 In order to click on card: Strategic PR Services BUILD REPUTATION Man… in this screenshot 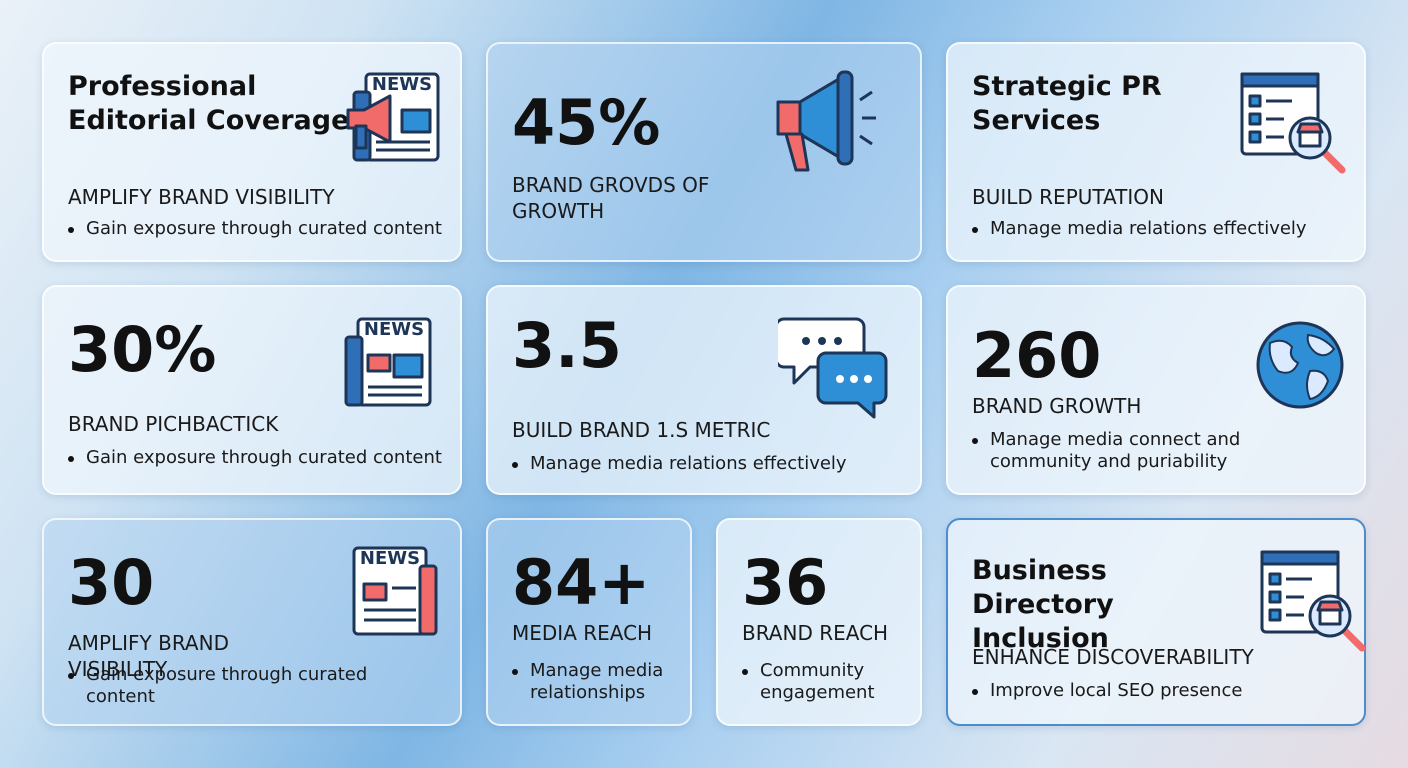, I will do `click(1156, 152)`.